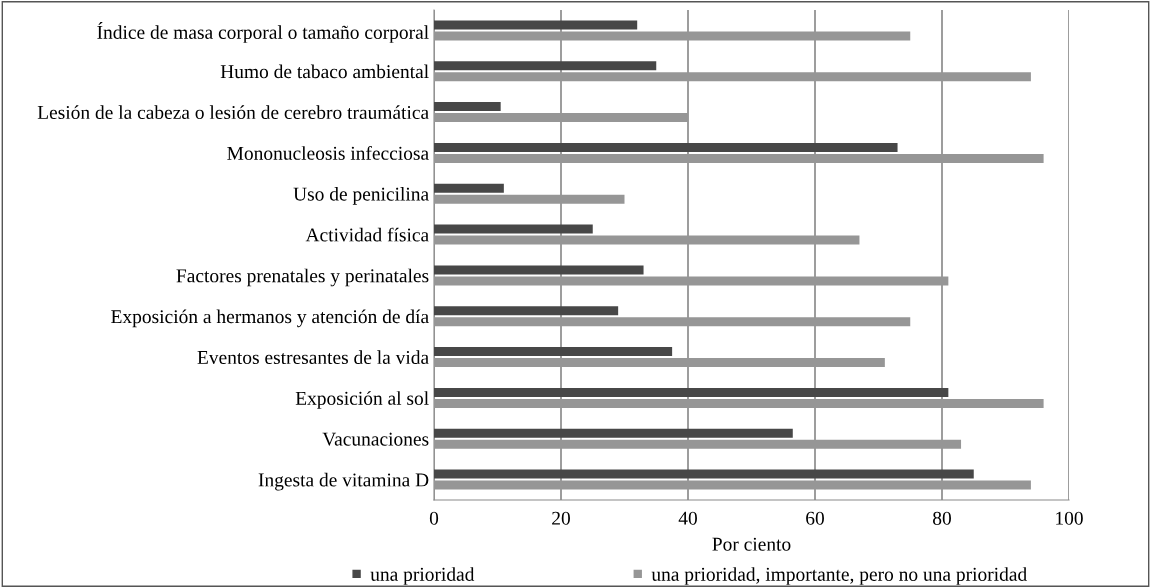 This screenshot has width=1151, height=588. What do you see at coordinates (751, 544) in the screenshot?
I see `x-axis-title: Por ciento` at bounding box center [751, 544].